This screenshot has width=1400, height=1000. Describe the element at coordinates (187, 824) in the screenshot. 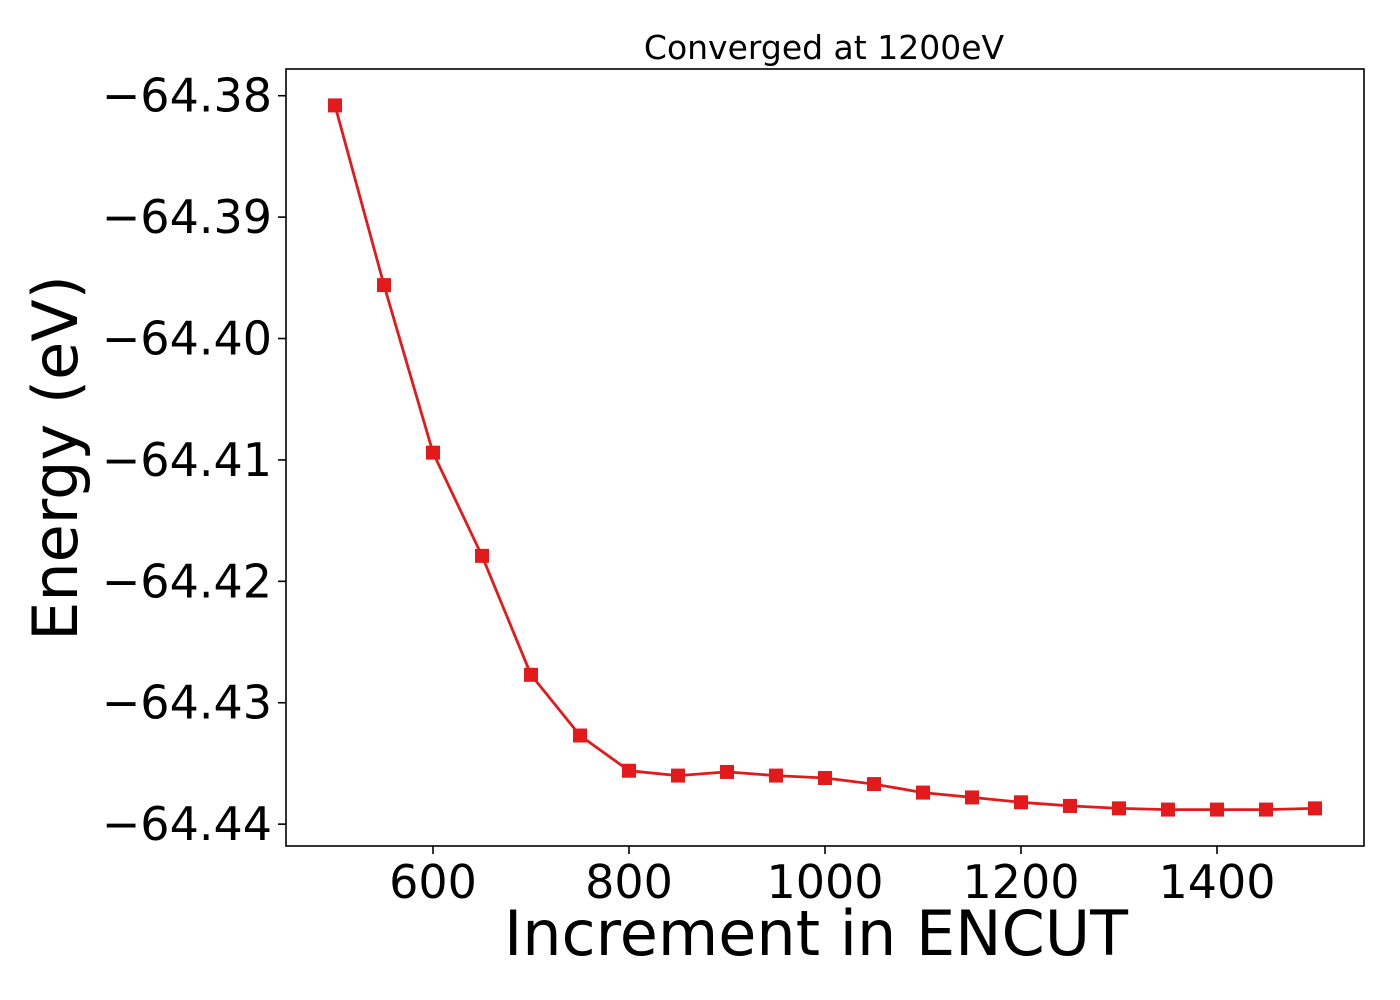

I see `y-tick-label: −64.44` at that location.